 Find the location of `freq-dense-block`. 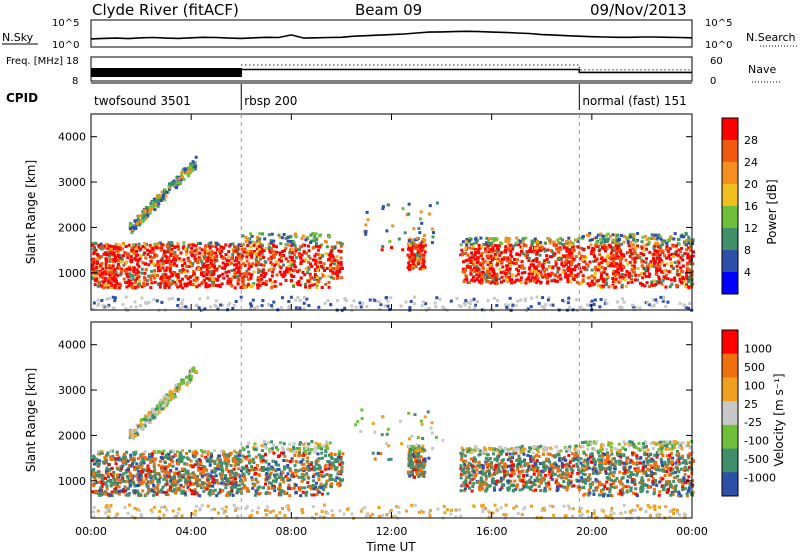

freq-dense-block is located at coordinates (166, 72).